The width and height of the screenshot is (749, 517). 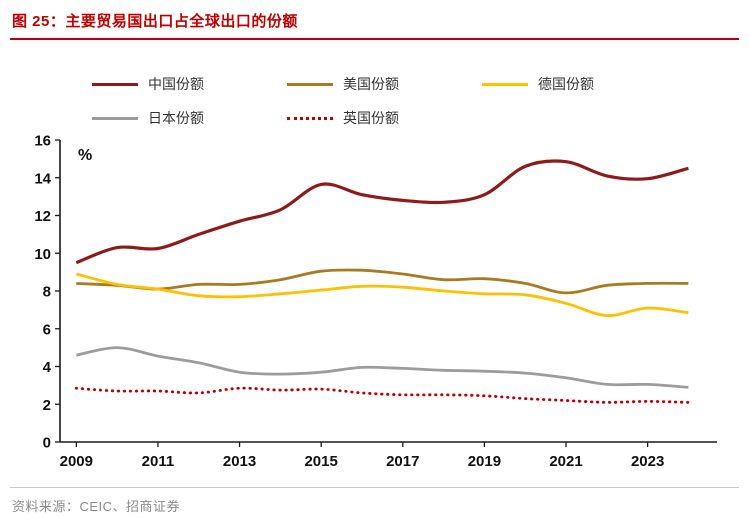 I want to click on y-tick-label: 6, so click(x=47, y=329).